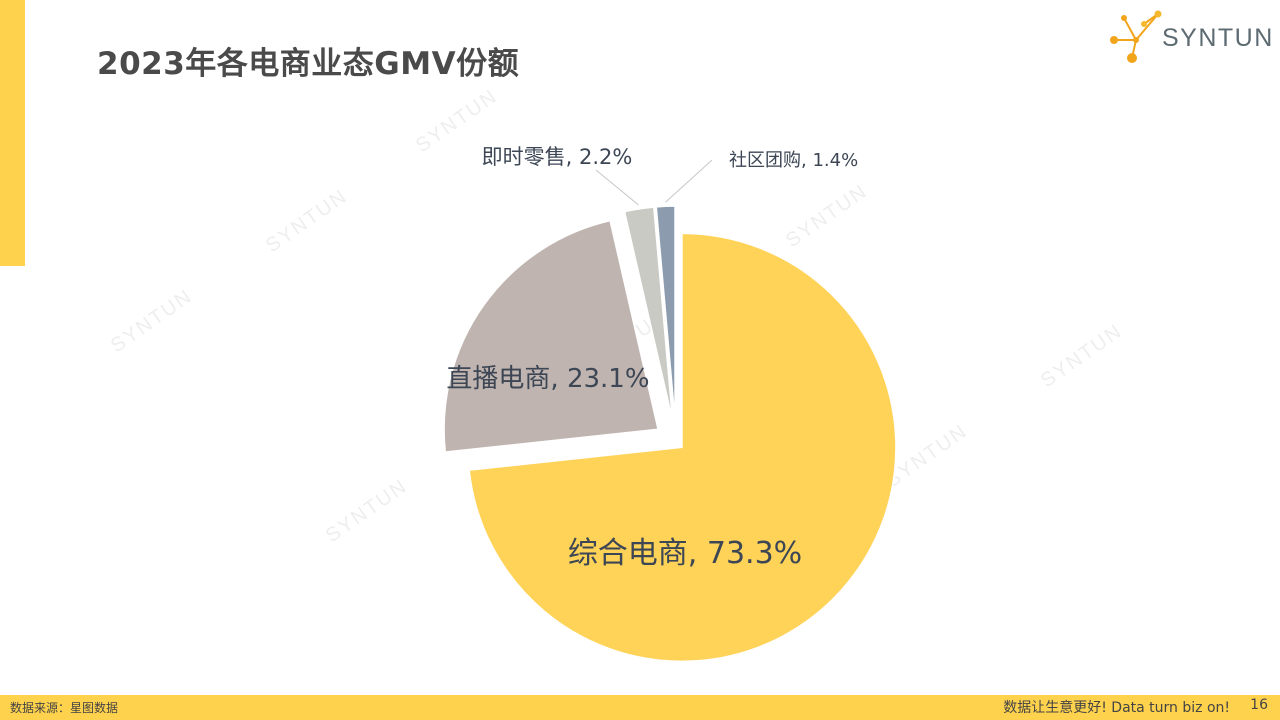  Describe the element at coordinates (640, 707) in the screenshot. I see `footer-bar: 数据来源：星图数据 数据让生意更好! Data turn biz on! 16` at that location.